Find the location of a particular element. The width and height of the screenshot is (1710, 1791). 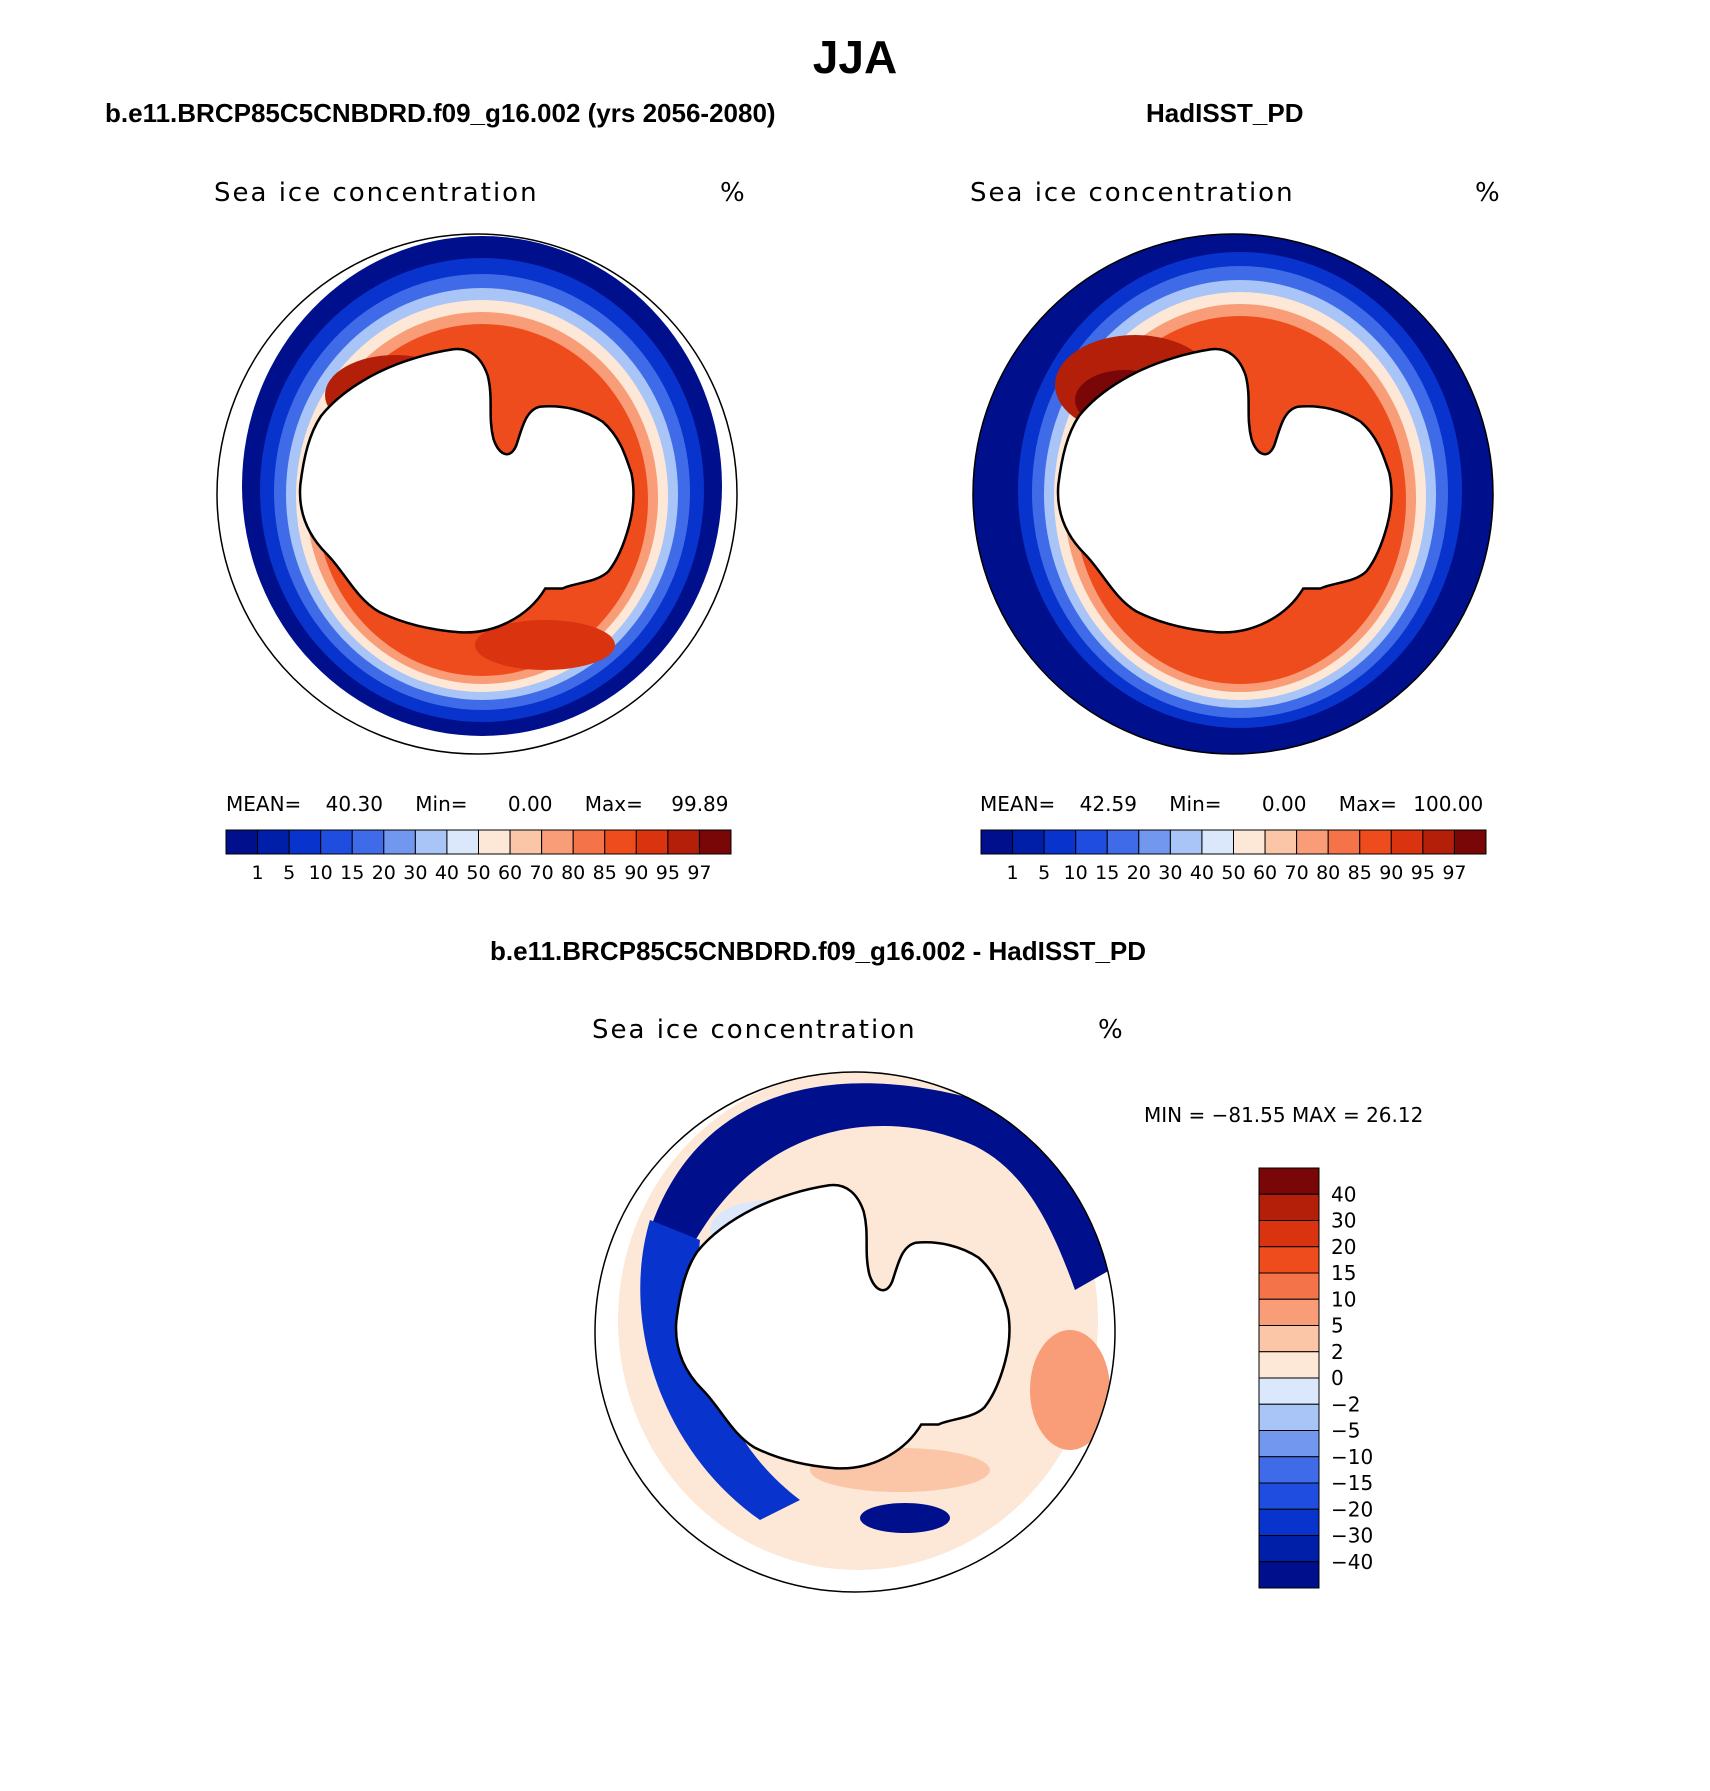

diff-loss-patch-south is located at coordinates (905, 1518).